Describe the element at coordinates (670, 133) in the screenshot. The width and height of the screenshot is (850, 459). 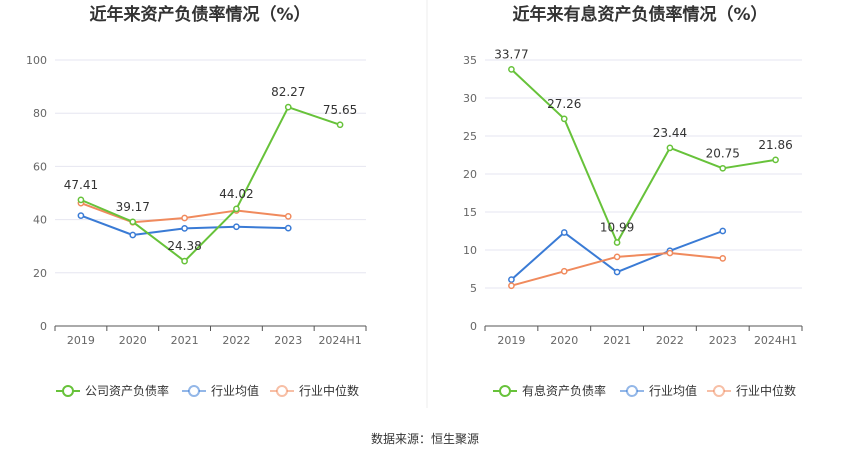
I see `data-label: 23.44` at that location.